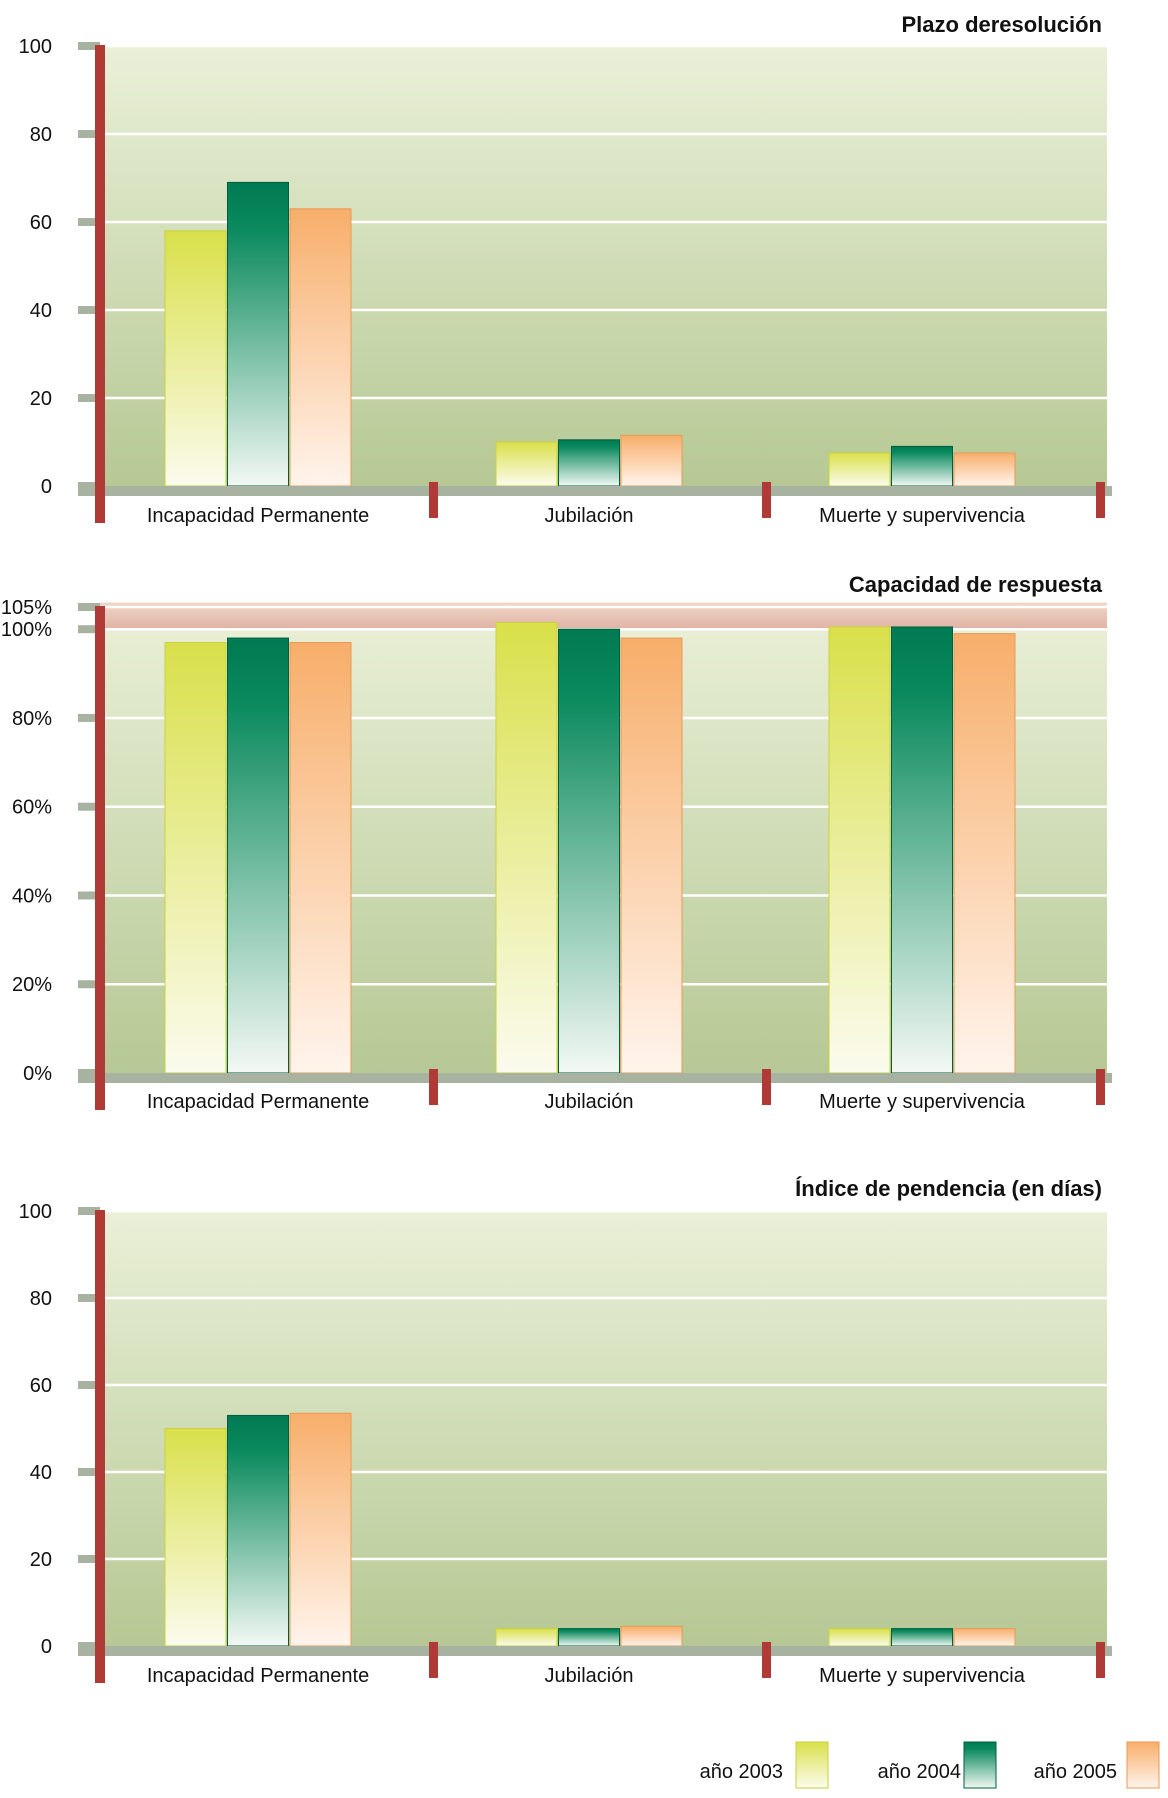  What do you see at coordinates (948, 1188) in the screenshot?
I see `chart-title: Índice de pendencia (en días)` at bounding box center [948, 1188].